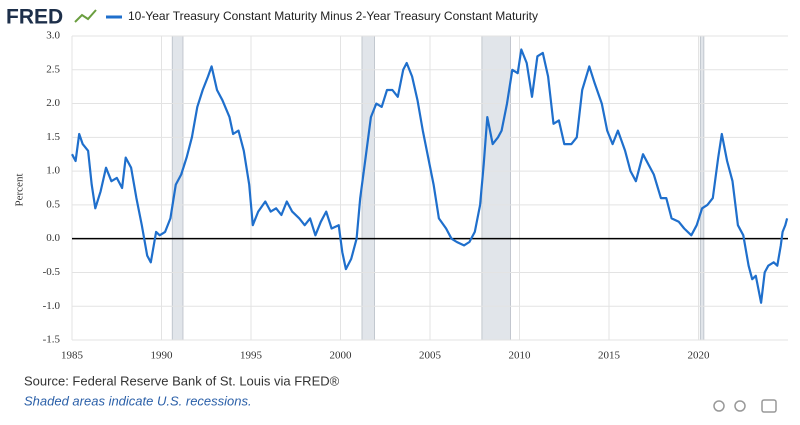  I want to click on y-tick-label: 0.5, so click(53, 204).